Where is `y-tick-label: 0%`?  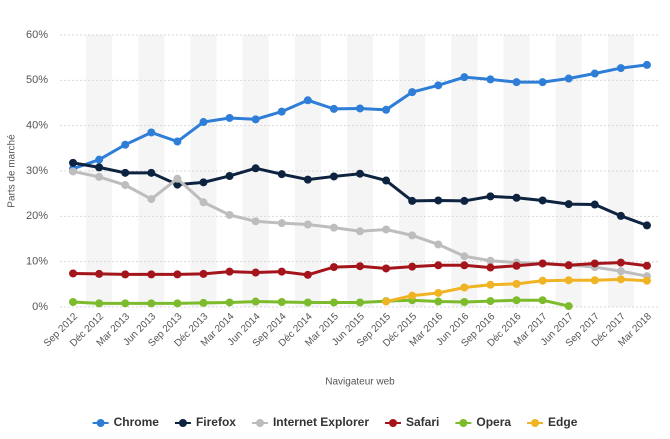 y-tick-label: 0% is located at coordinates (40, 307).